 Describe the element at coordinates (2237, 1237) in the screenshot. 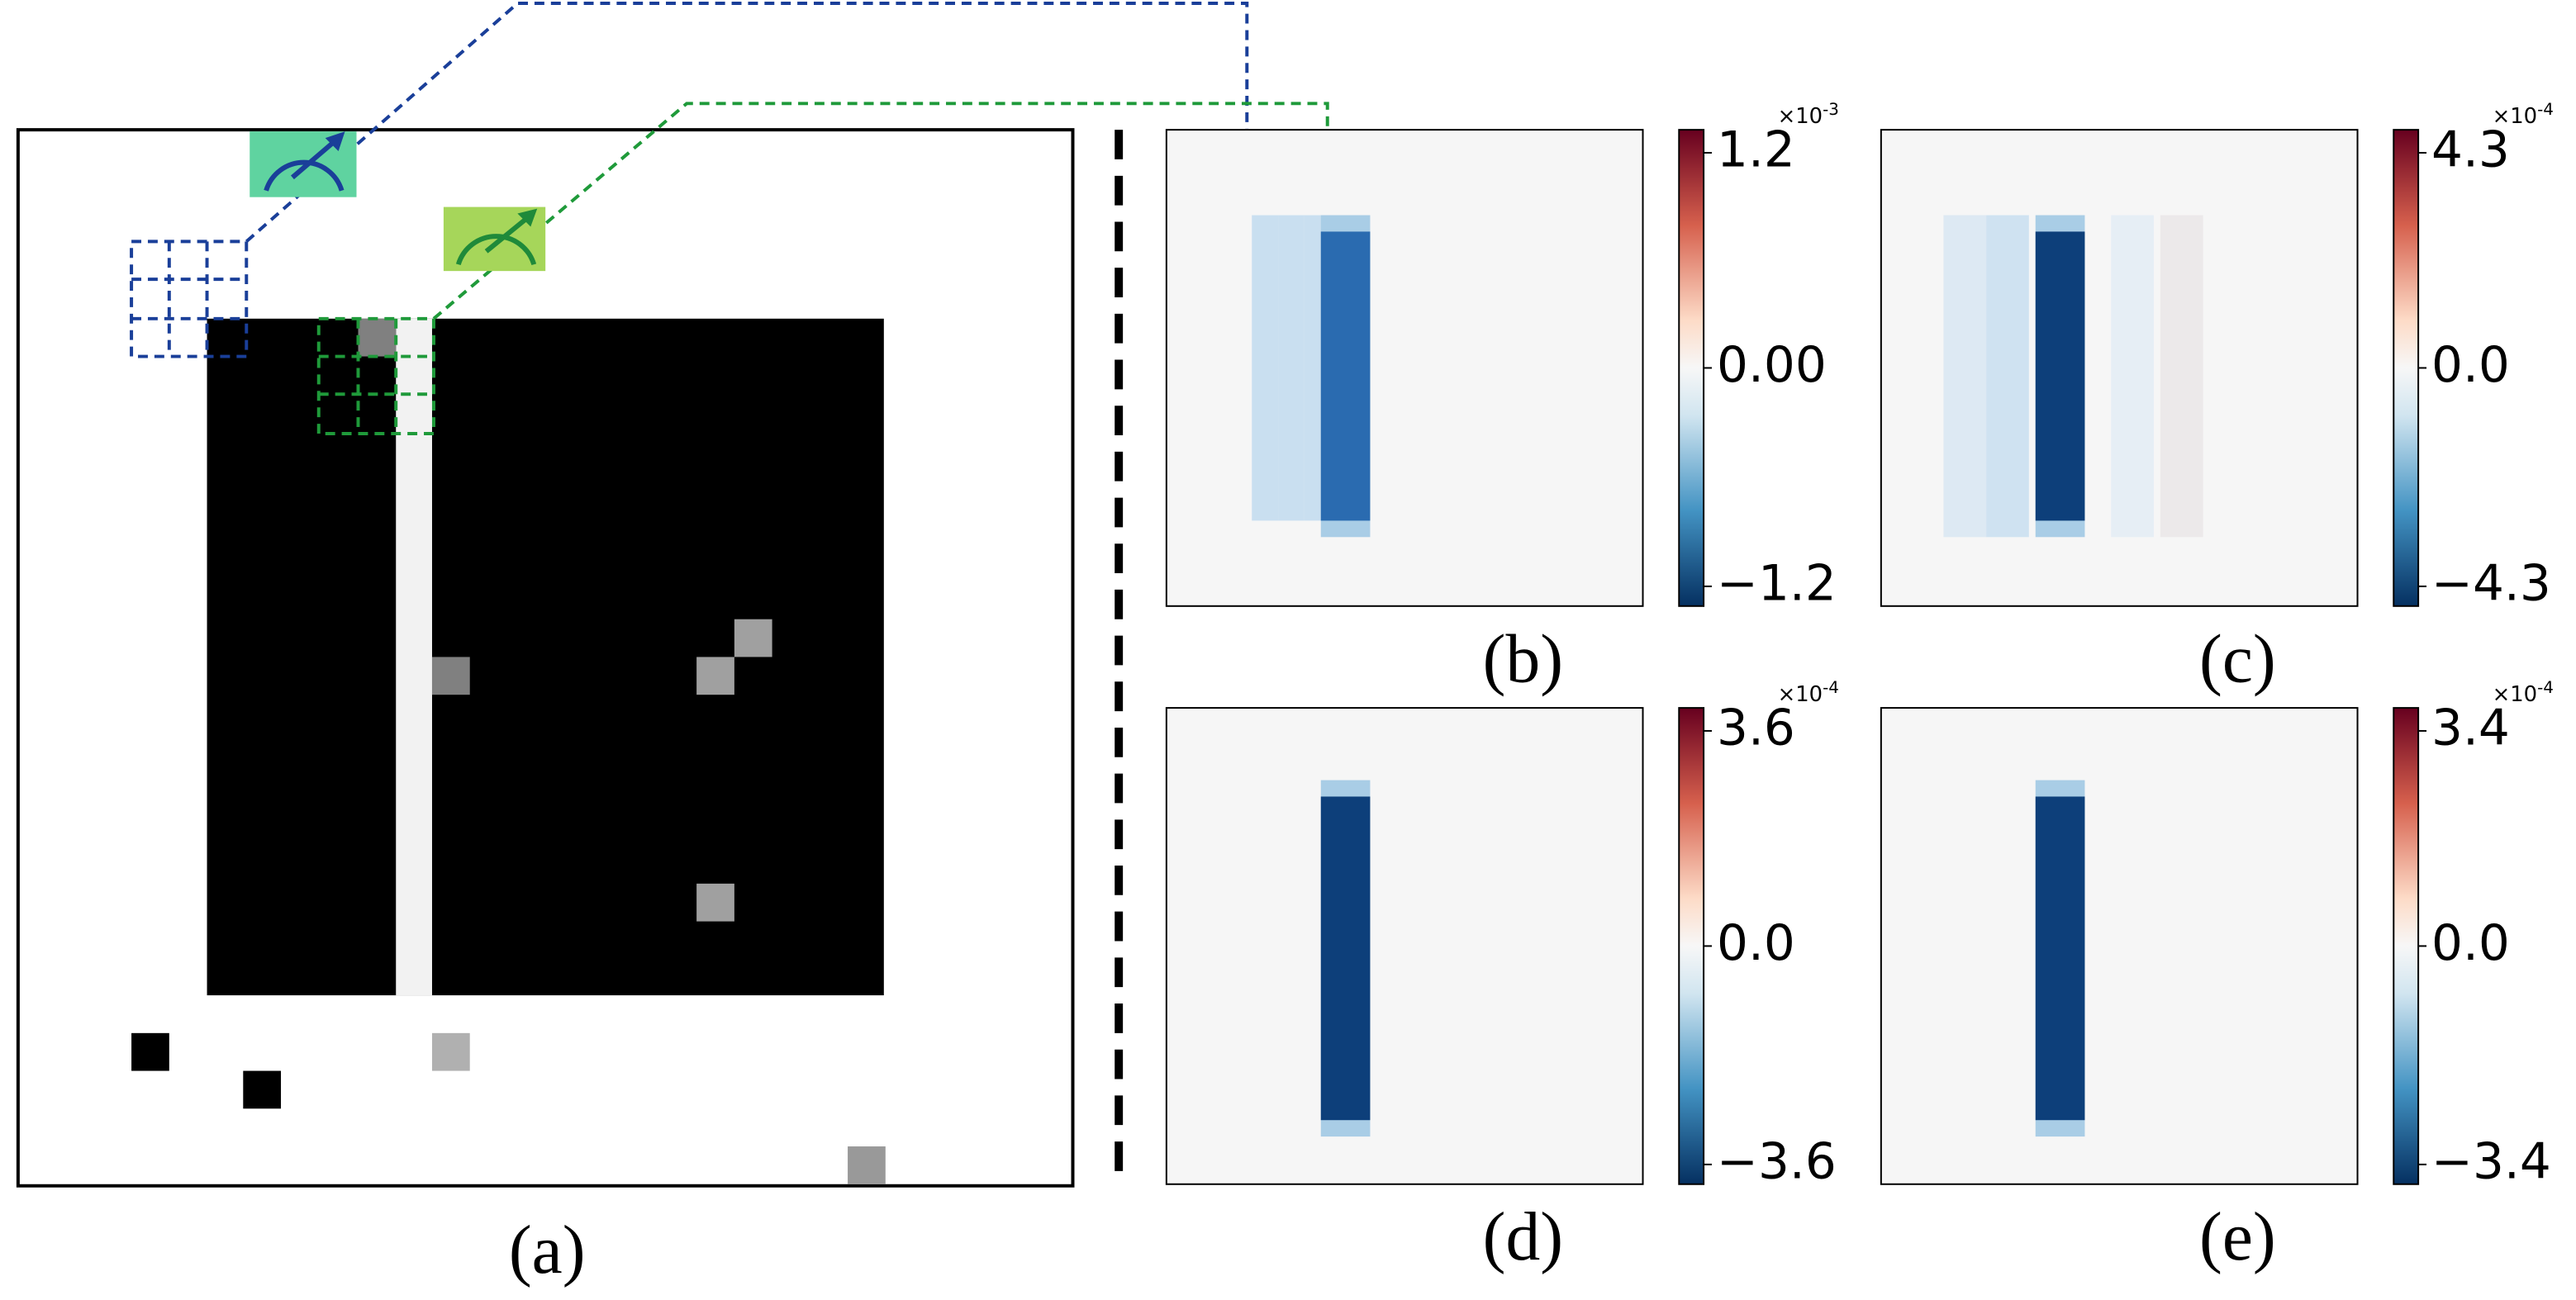

I see `caption: (e)` at that location.